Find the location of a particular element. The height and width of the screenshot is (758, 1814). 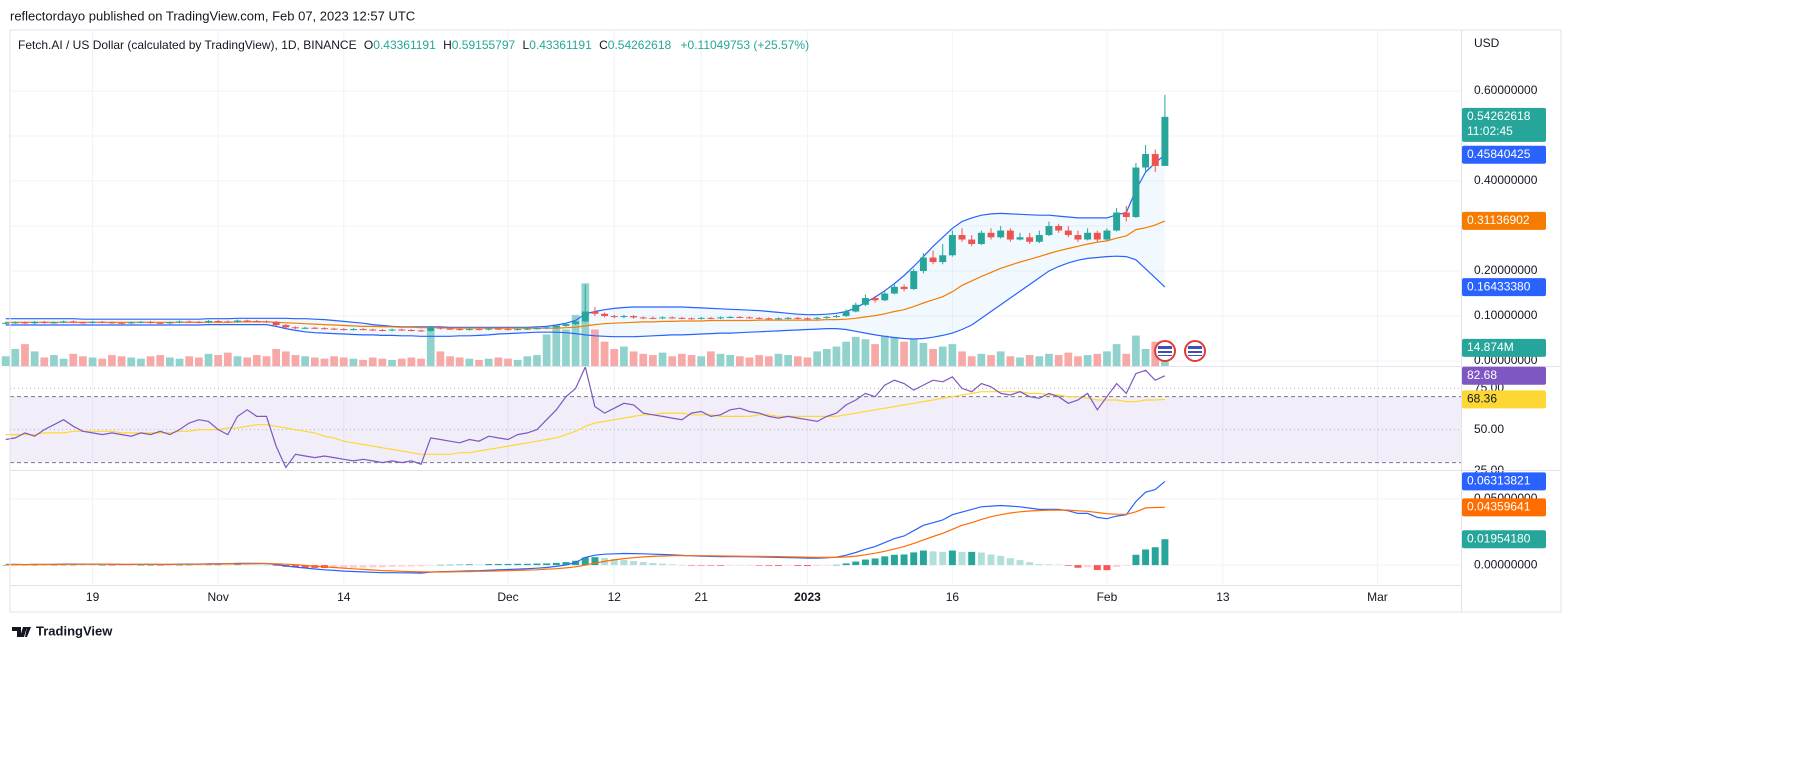

bollinger-lower is located at coordinates (585, 297).